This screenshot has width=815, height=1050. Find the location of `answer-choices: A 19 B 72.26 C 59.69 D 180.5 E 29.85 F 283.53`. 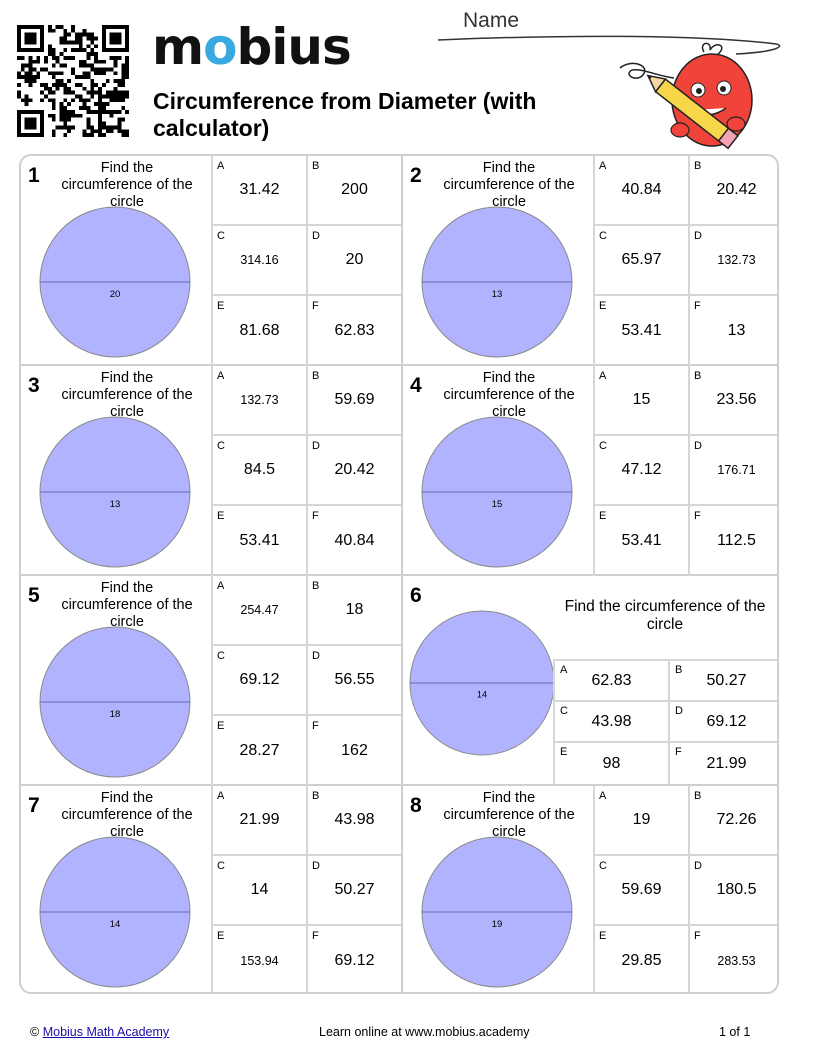

answer-choices: A 19 B 72.26 C 59.69 D 180.5 E 29.85 F 283.53 is located at coordinates (685, 889).